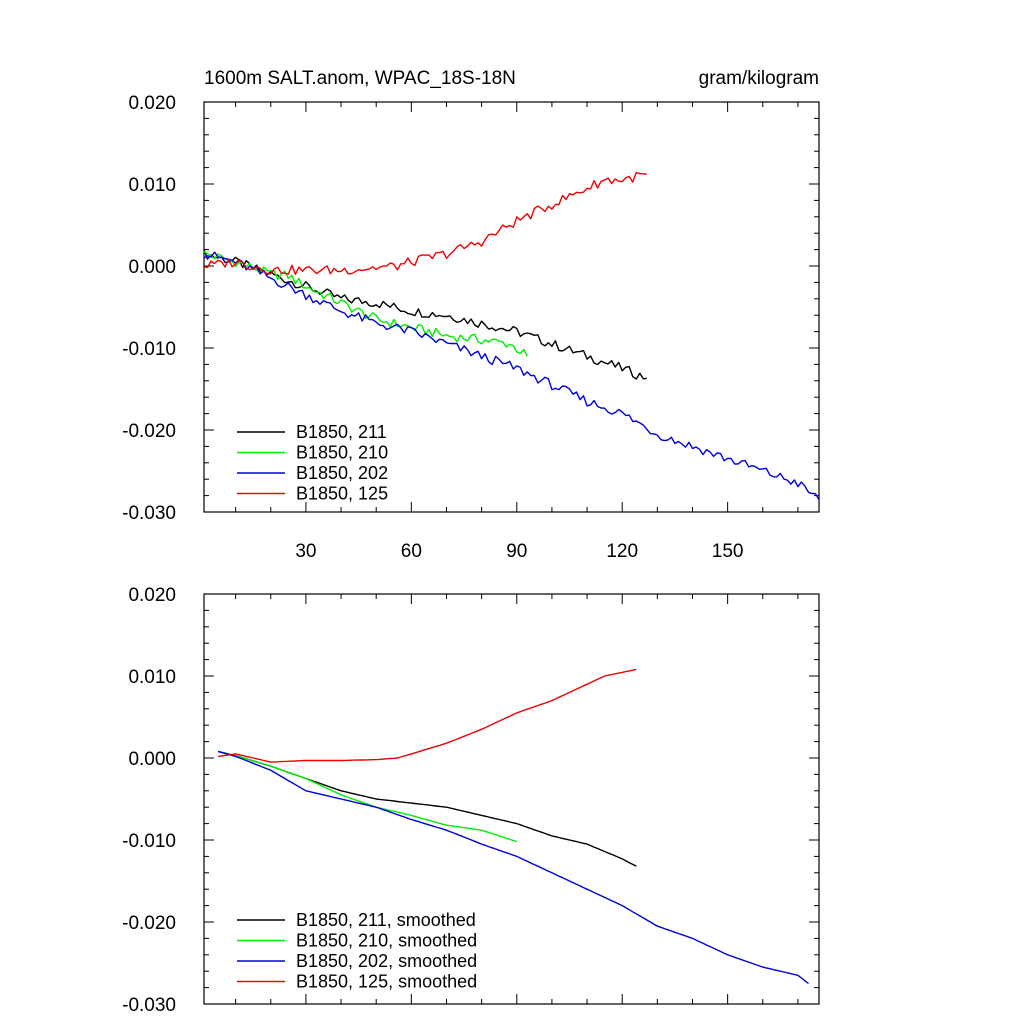 This screenshot has width=1024, height=1024. Describe the element at coordinates (386, 961) in the screenshot. I see `legend-label: B1850, 202, smoothed` at that location.